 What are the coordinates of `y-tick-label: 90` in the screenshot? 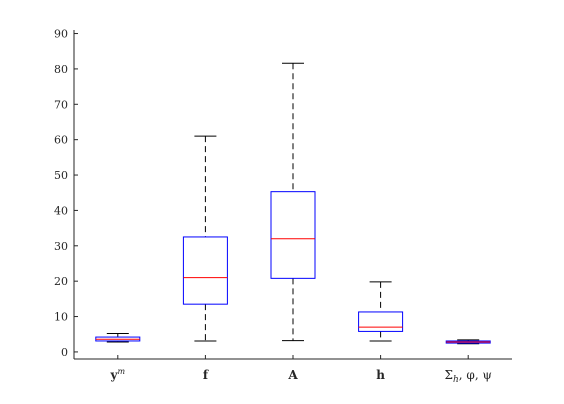 It's located at (61, 34).